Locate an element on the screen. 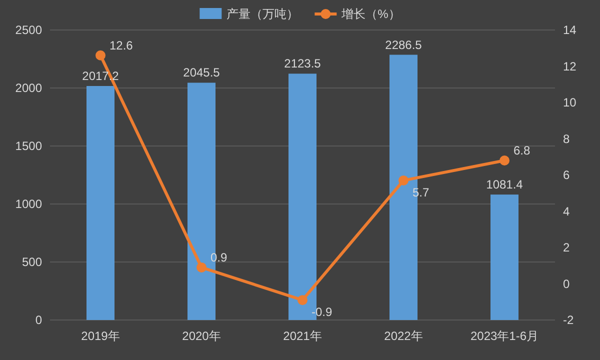  y2-tick-label: 10 is located at coordinates (570, 103).